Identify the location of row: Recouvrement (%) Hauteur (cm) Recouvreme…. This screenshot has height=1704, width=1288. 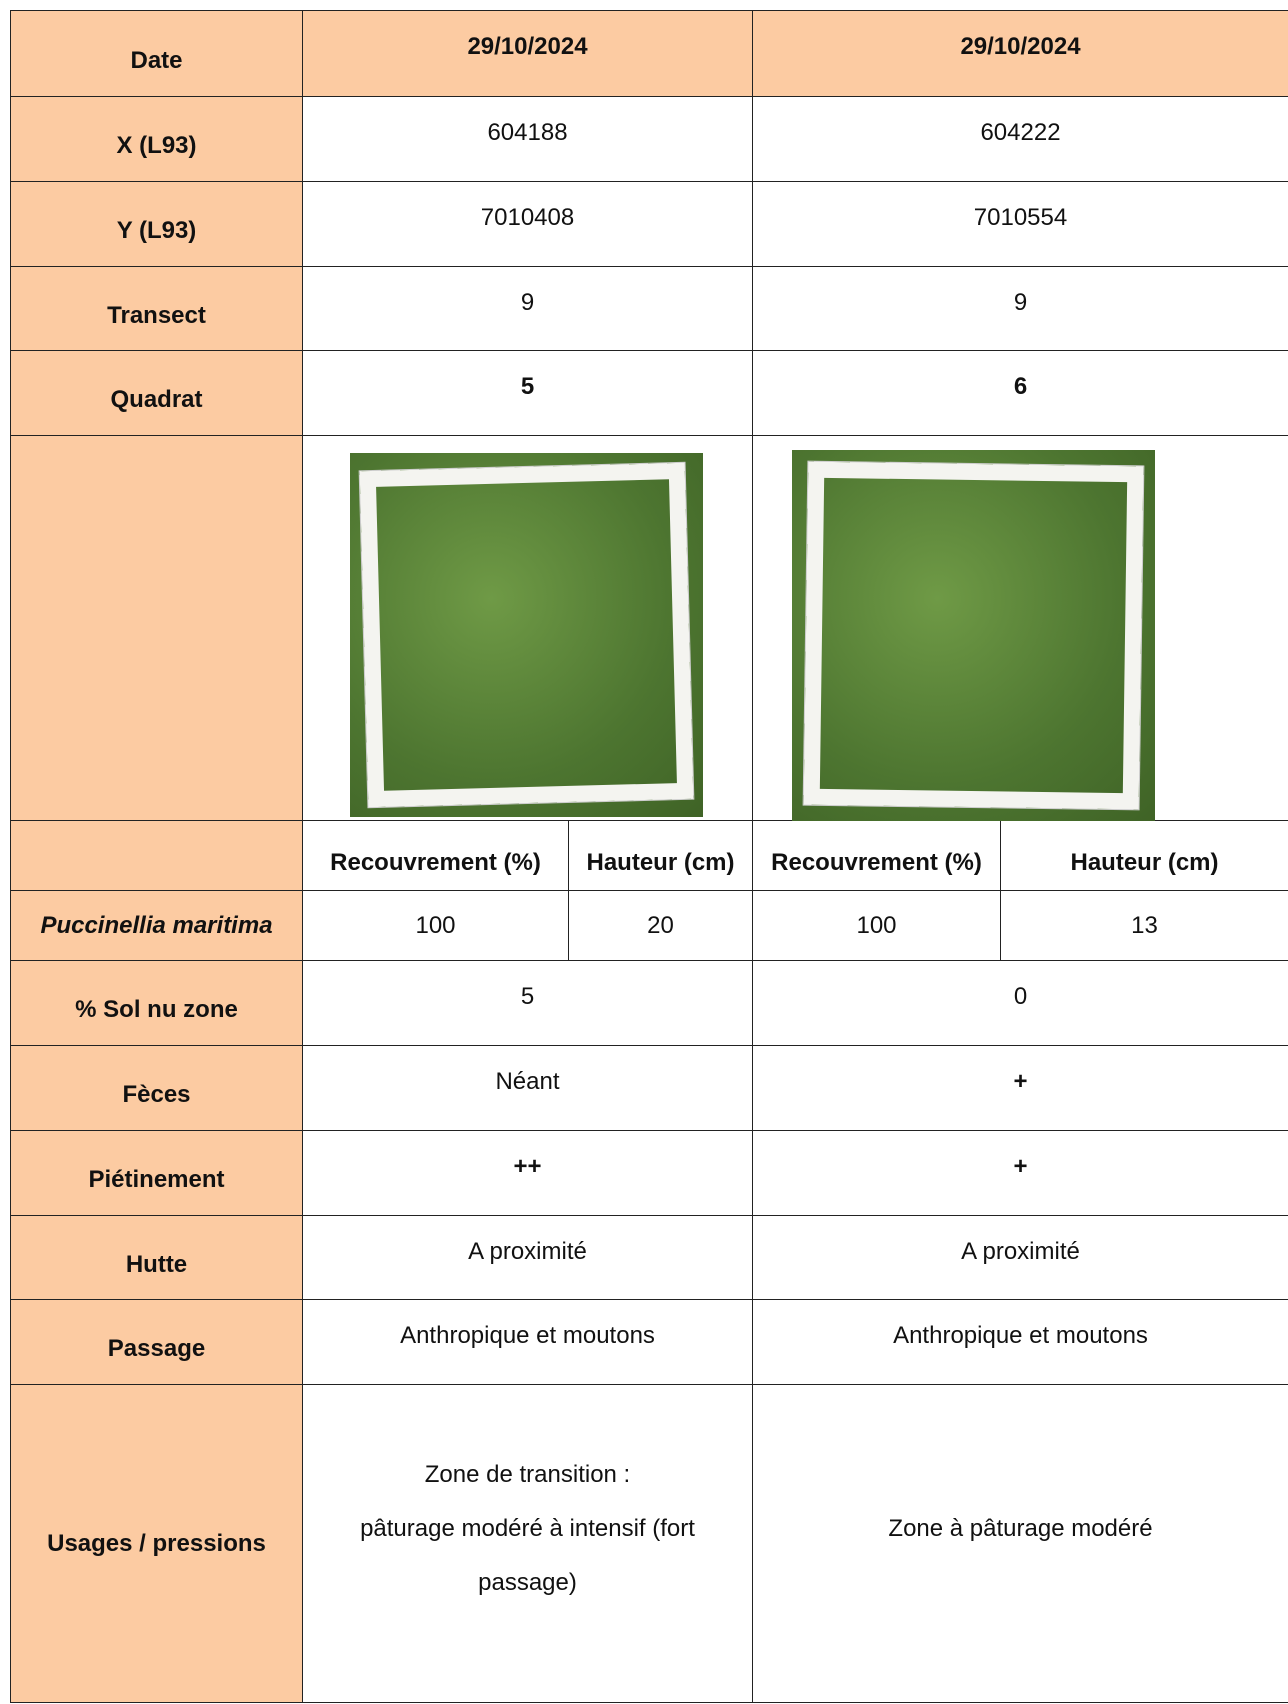
(649, 855).